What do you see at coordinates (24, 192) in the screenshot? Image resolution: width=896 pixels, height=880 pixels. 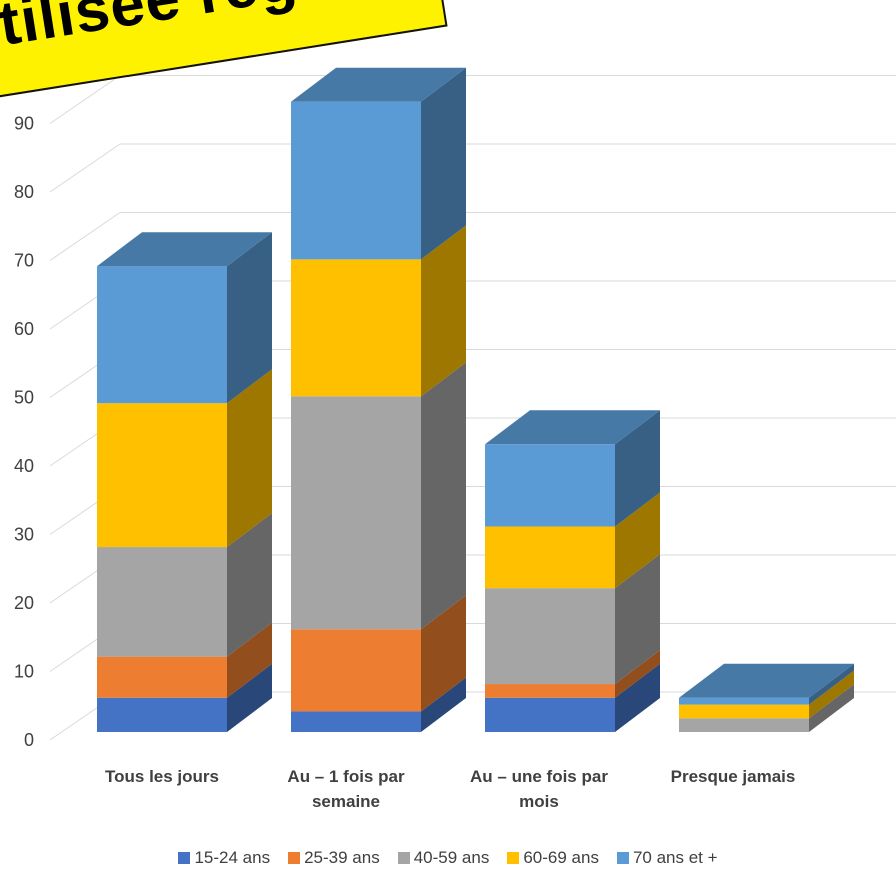 I see `y-tick-label: 80` at bounding box center [24, 192].